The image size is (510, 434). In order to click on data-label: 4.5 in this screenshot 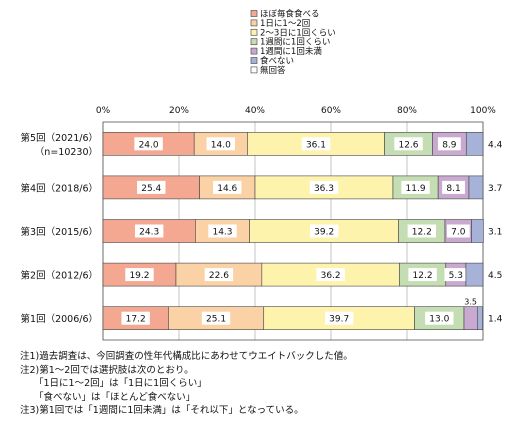, I will do `click(495, 276)`.